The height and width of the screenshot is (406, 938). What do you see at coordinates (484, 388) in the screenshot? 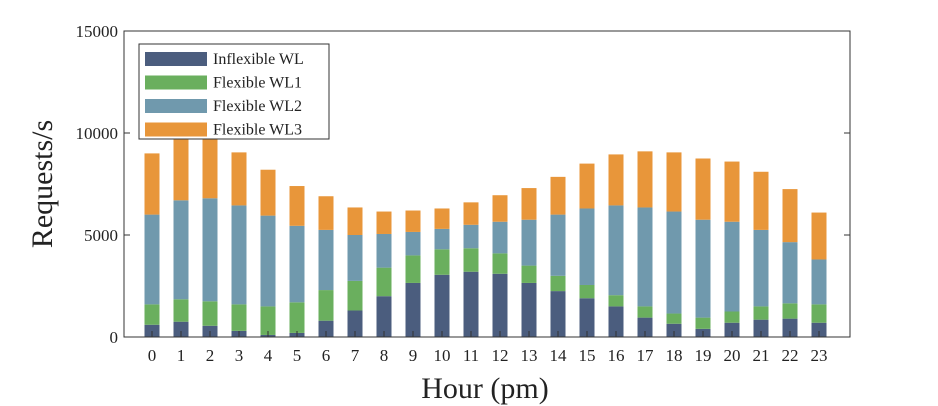
I see `x-axis-title: Hour (pm)` at bounding box center [484, 388].